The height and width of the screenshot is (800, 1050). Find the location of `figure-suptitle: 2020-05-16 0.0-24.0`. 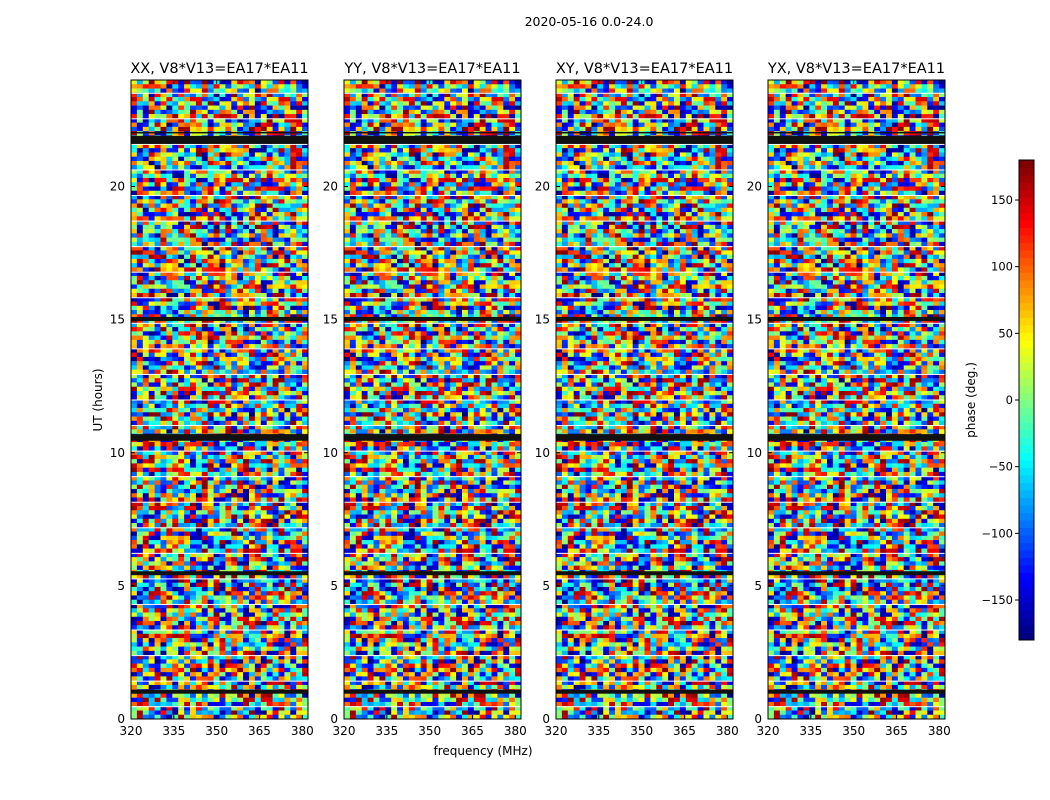

figure-suptitle: 2020-05-16 0.0-24.0 is located at coordinates (589, 21).